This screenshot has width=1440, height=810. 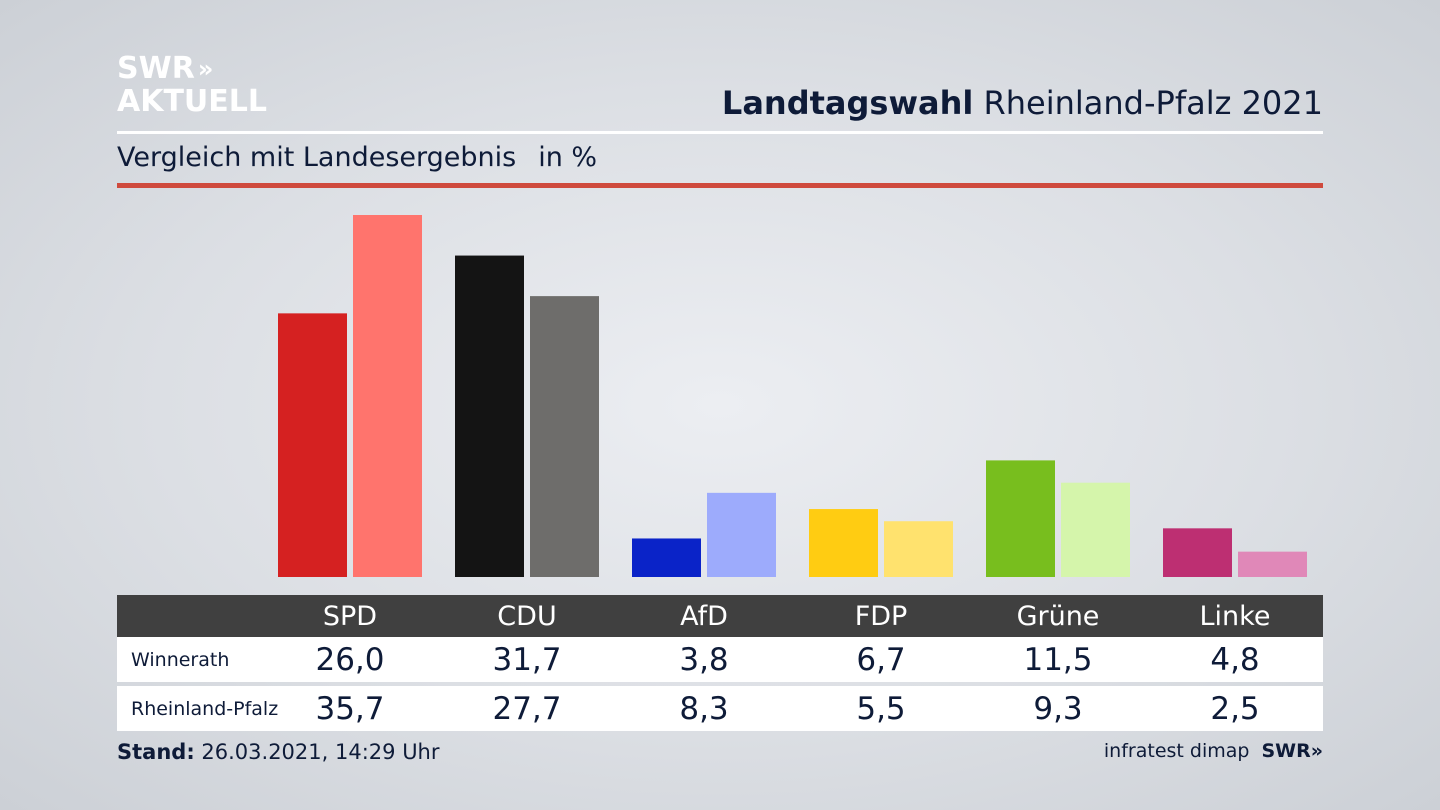 What do you see at coordinates (881, 616) in the screenshot?
I see `table-header-cell: FDP` at bounding box center [881, 616].